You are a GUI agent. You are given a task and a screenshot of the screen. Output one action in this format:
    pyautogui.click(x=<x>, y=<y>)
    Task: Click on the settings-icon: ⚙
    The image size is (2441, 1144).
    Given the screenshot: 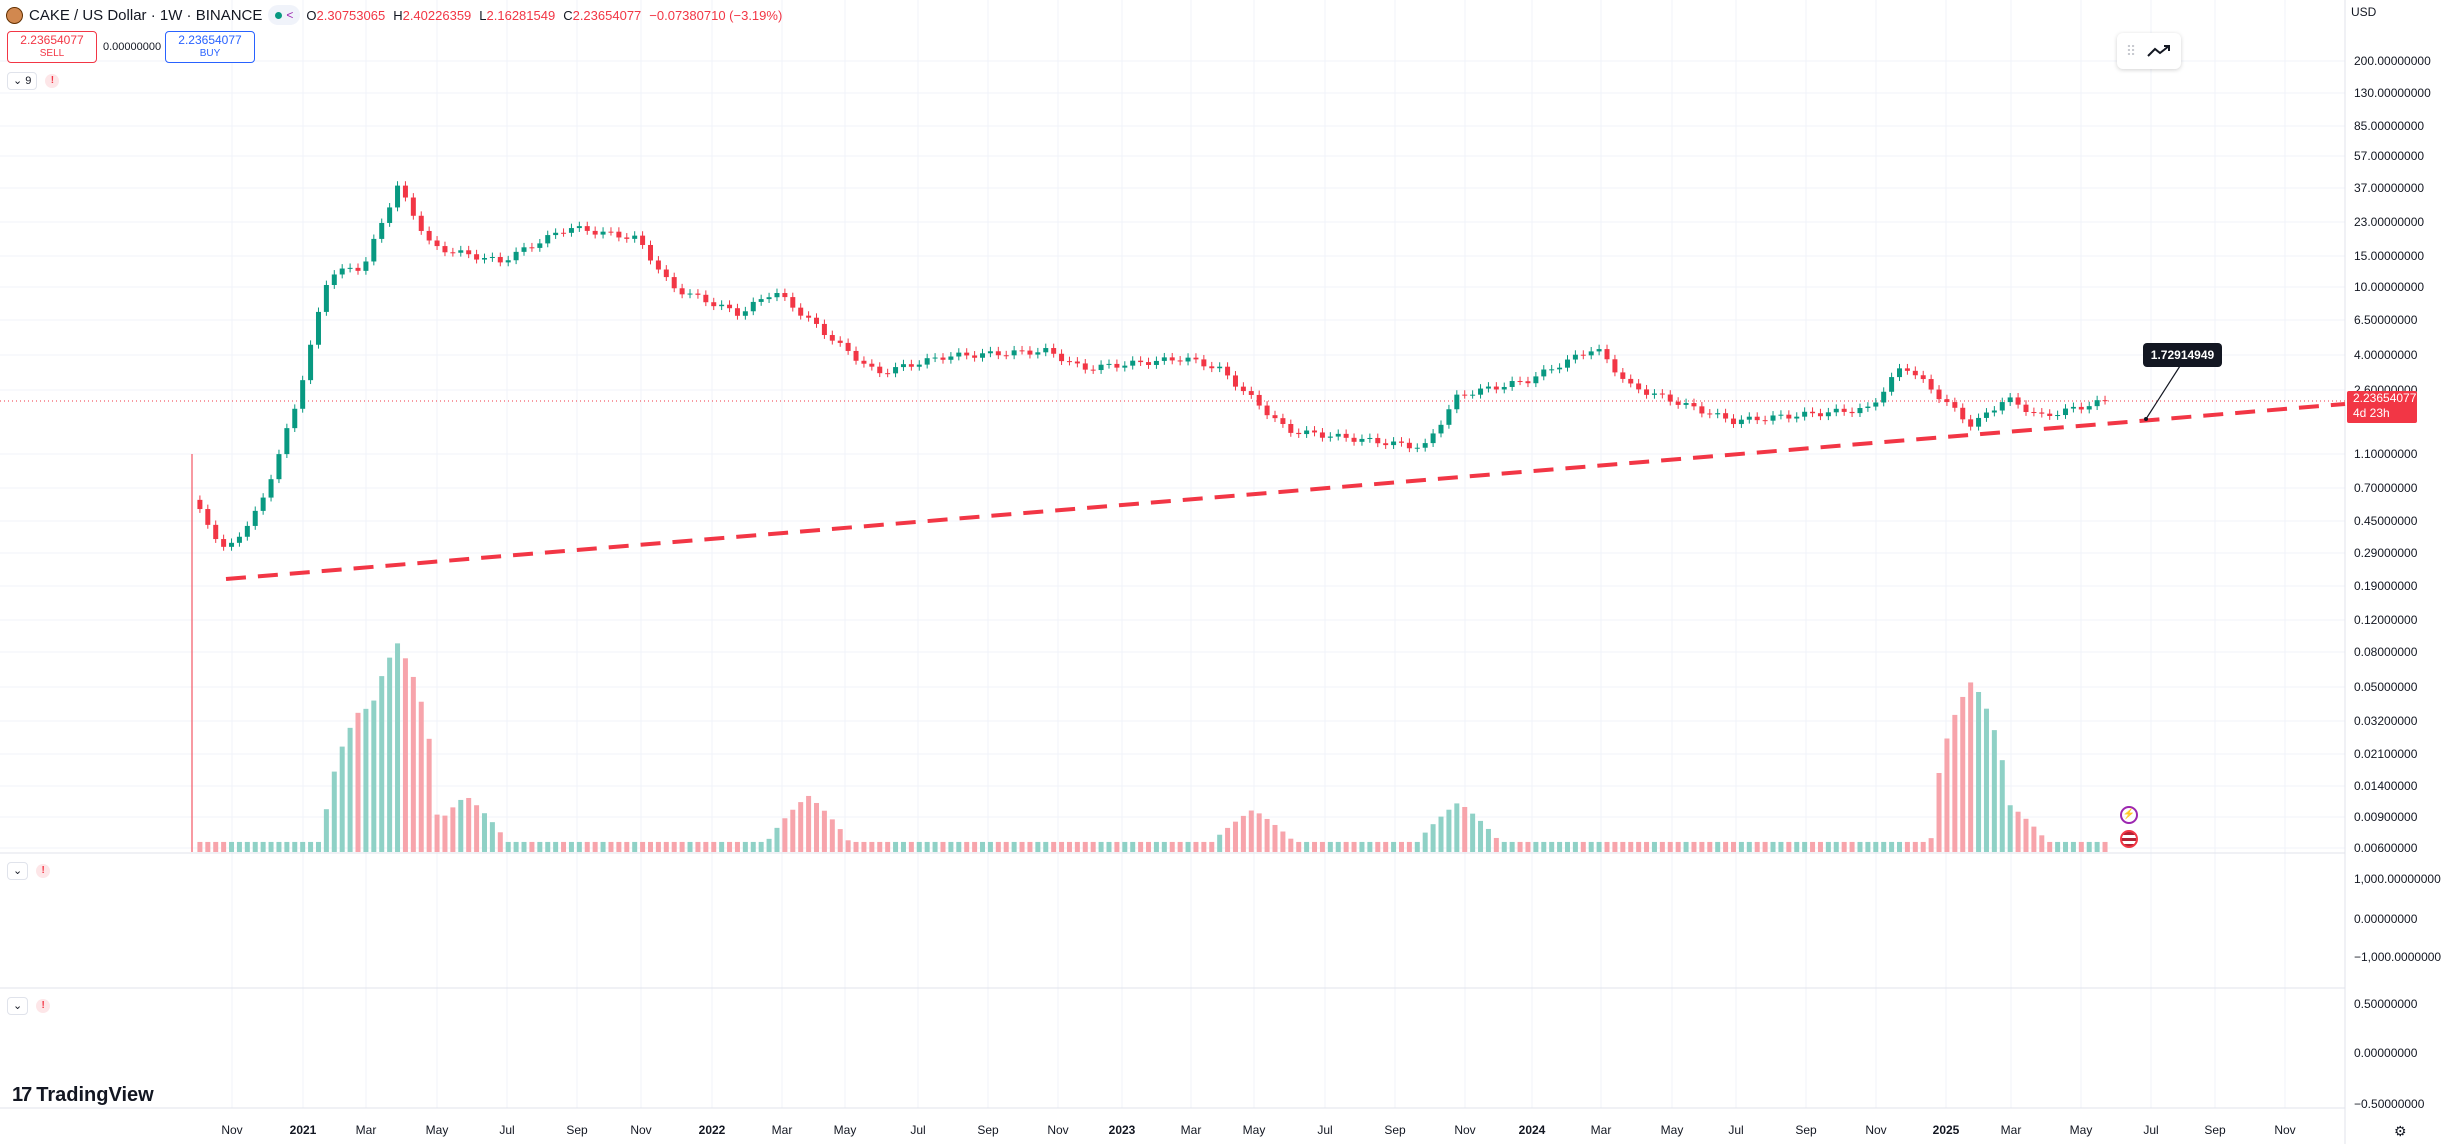 What is the action you would take?
    pyautogui.click(x=2400, y=1131)
    